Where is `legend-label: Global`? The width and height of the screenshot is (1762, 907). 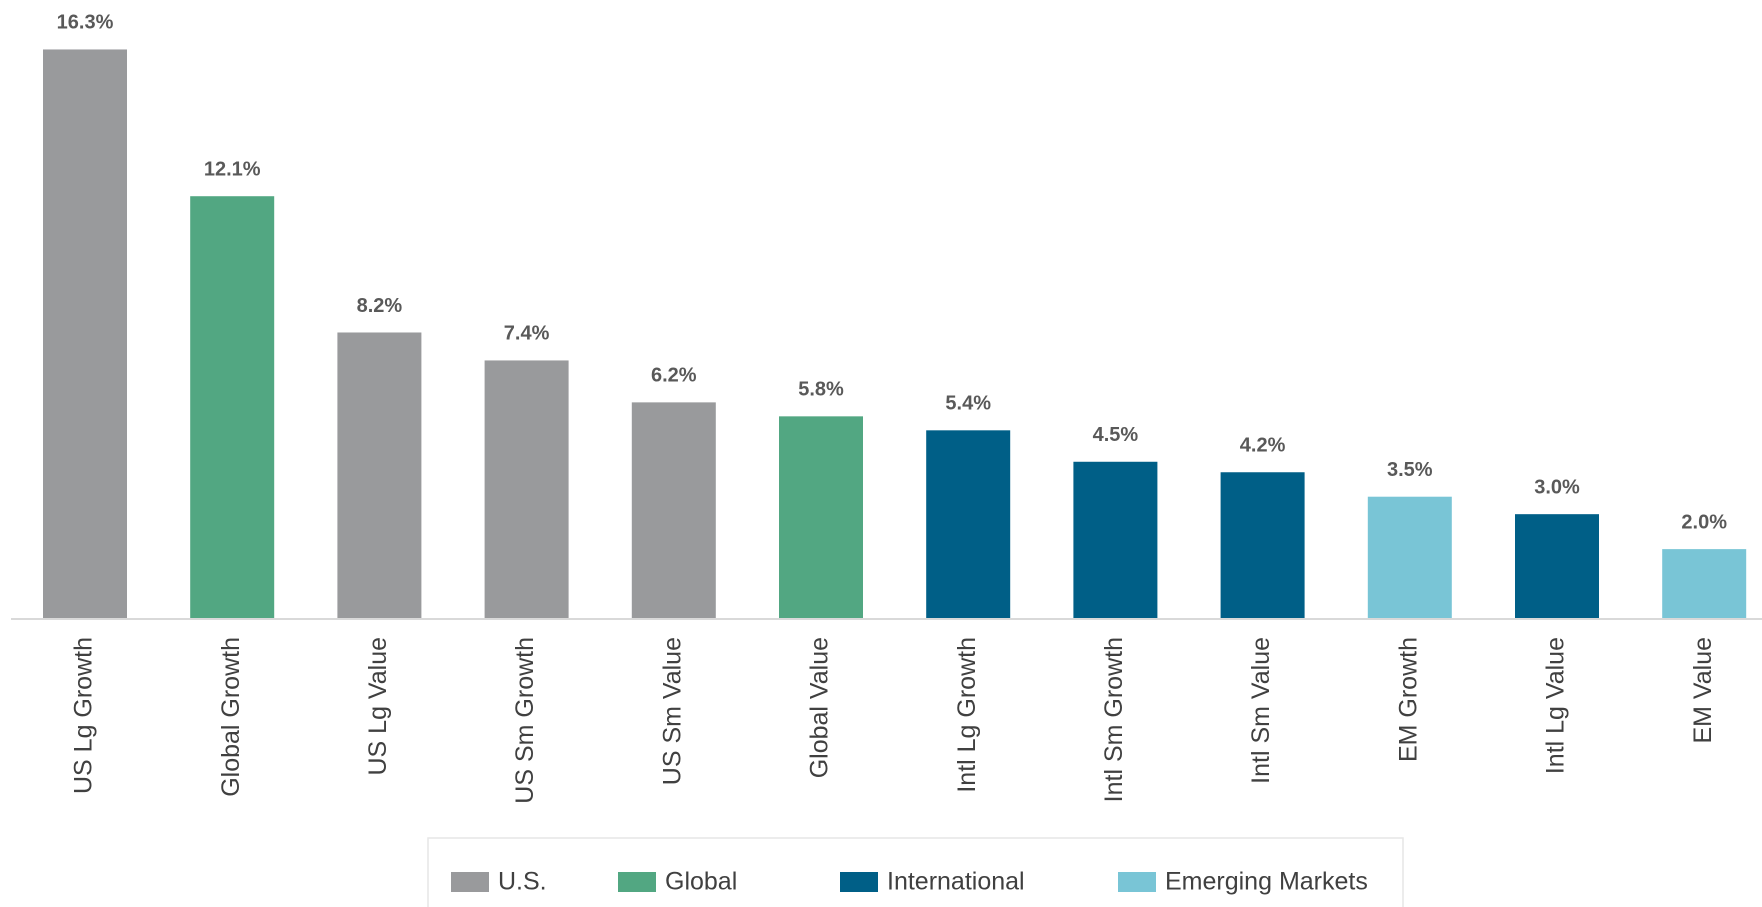 legend-label: Global is located at coordinates (701, 882).